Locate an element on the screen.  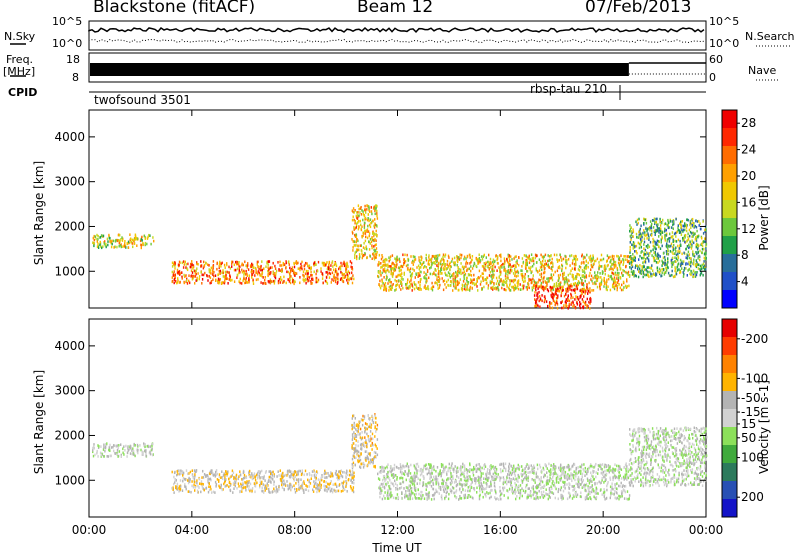
power-ytick-label: 1000 is located at coordinates (69, 271).